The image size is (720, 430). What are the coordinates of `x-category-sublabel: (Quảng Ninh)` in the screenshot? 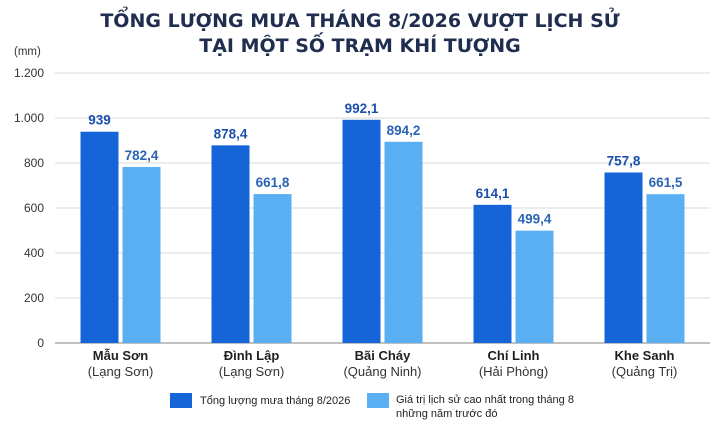 It's located at (382, 371).